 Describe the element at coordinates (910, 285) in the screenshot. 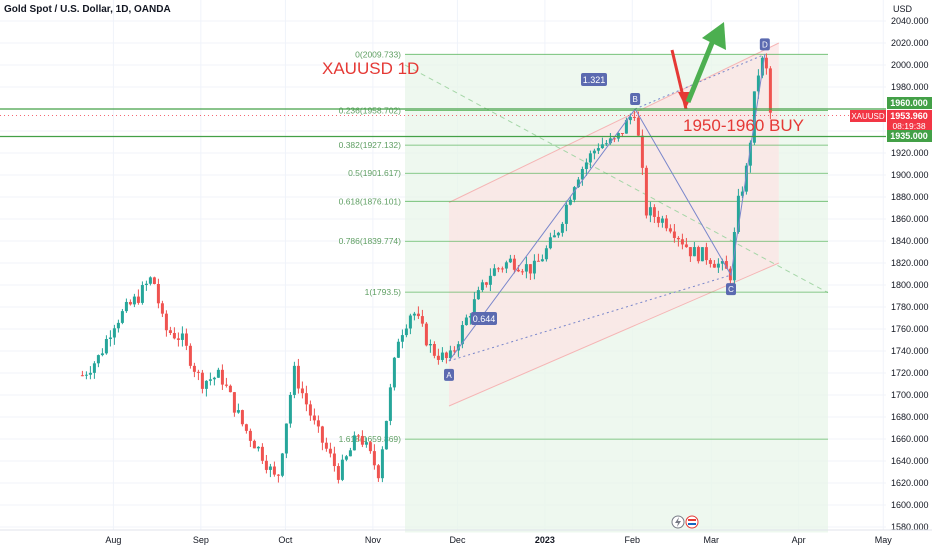

I see `price-tick-label: 1800.000` at that location.